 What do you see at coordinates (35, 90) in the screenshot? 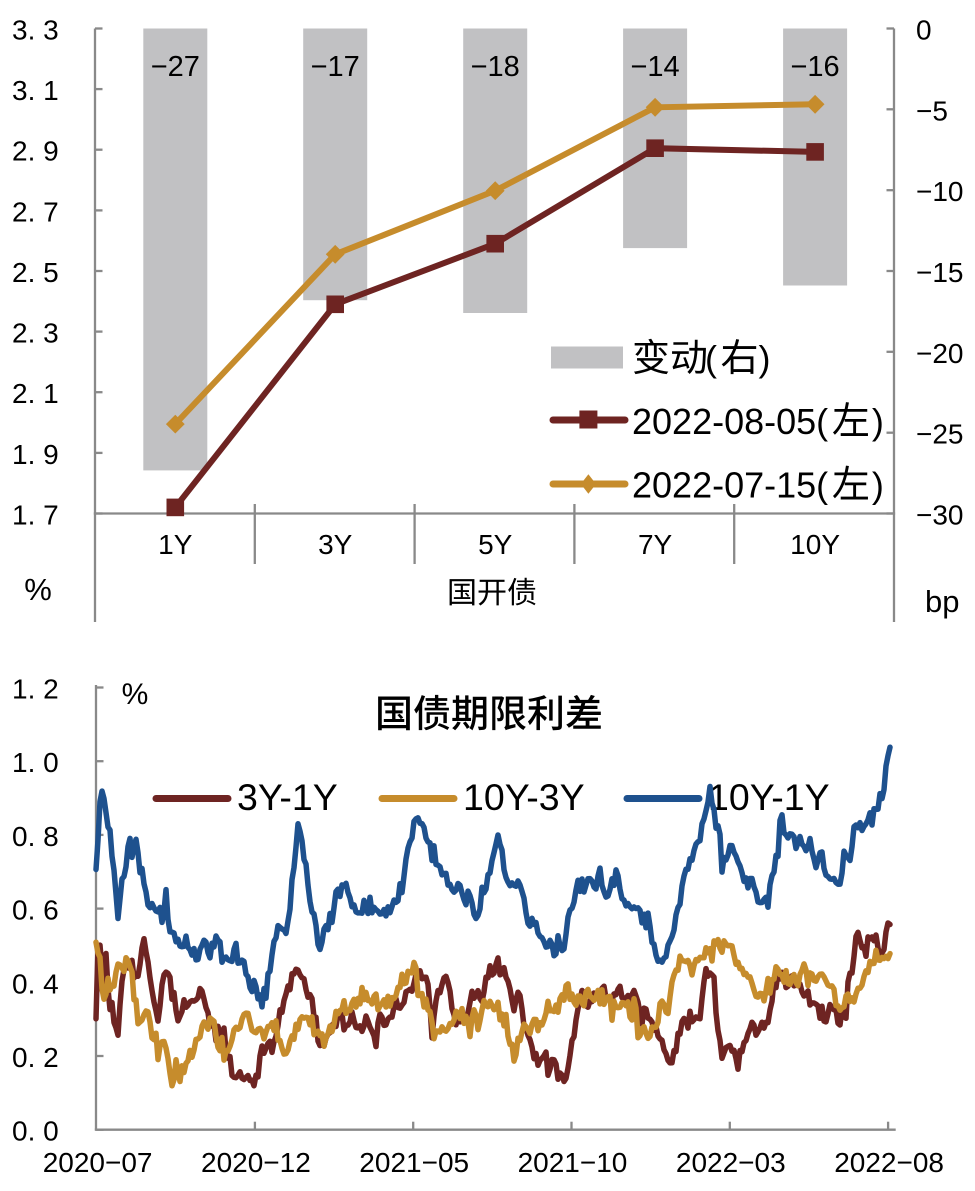
I see `svg-text: 3. 1` at bounding box center [35, 90].